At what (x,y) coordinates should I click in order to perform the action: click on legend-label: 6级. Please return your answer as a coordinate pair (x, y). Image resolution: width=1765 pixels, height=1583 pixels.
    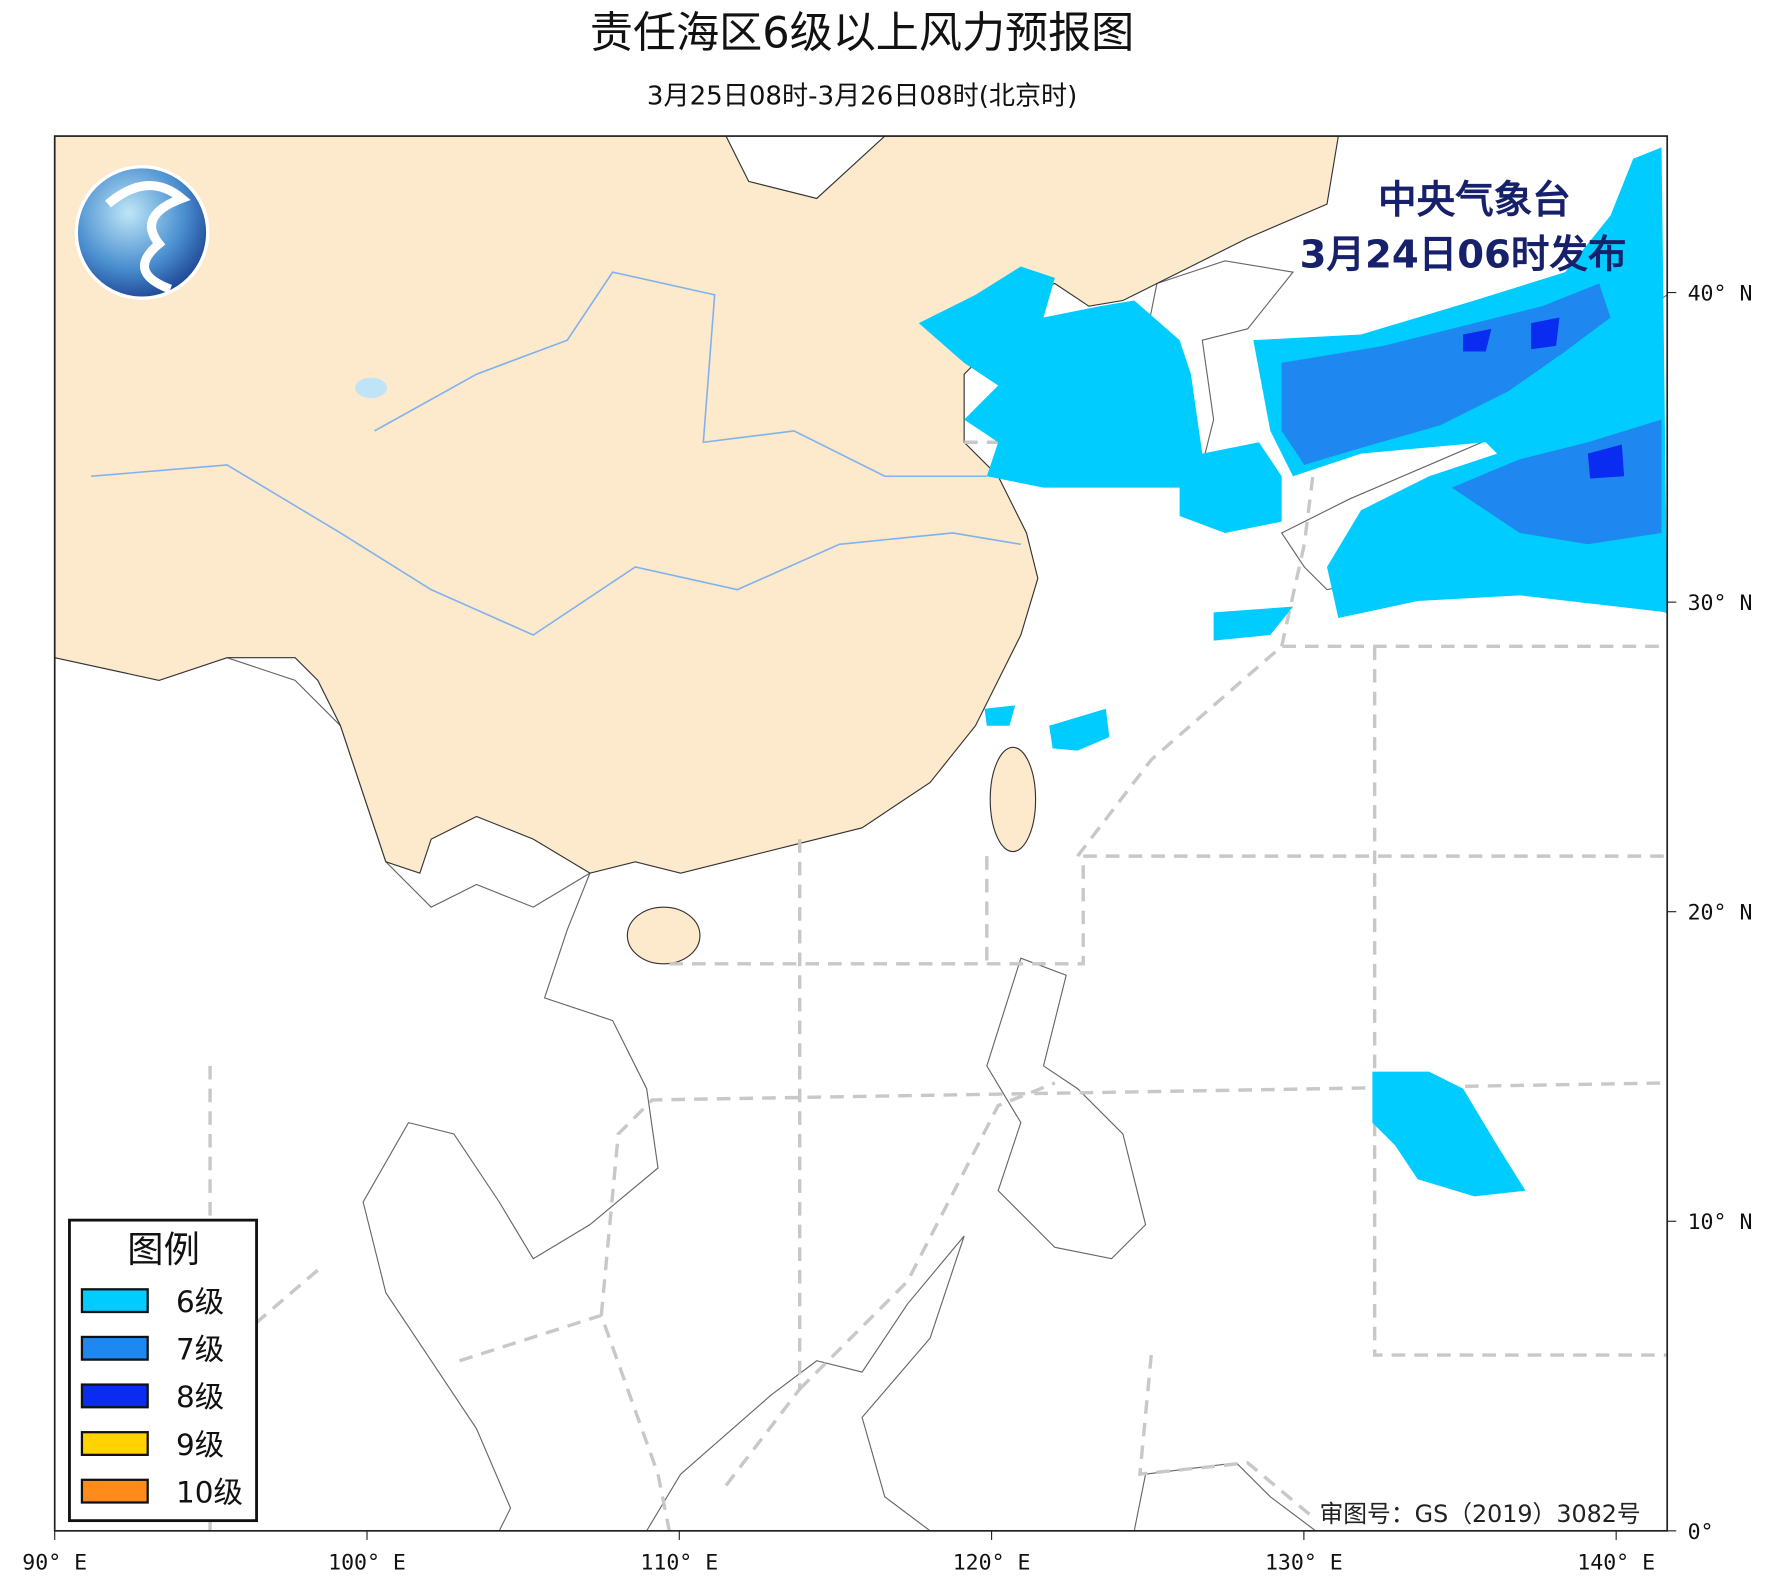
    Looking at the image, I should click on (200, 1302).